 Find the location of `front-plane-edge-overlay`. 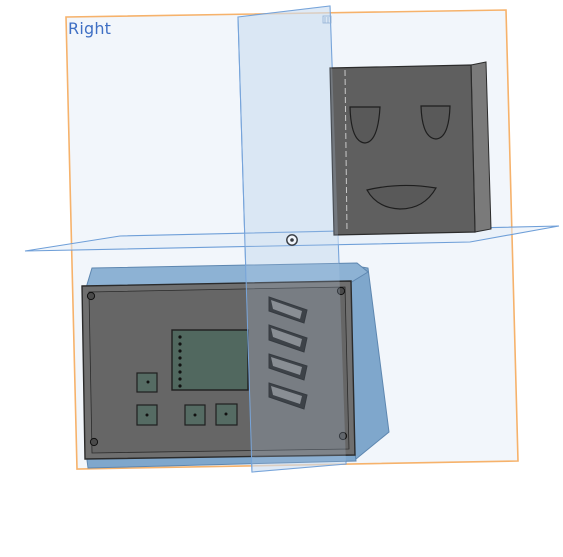

front-plane-edge-overlay is located at coordinates (245, 244).